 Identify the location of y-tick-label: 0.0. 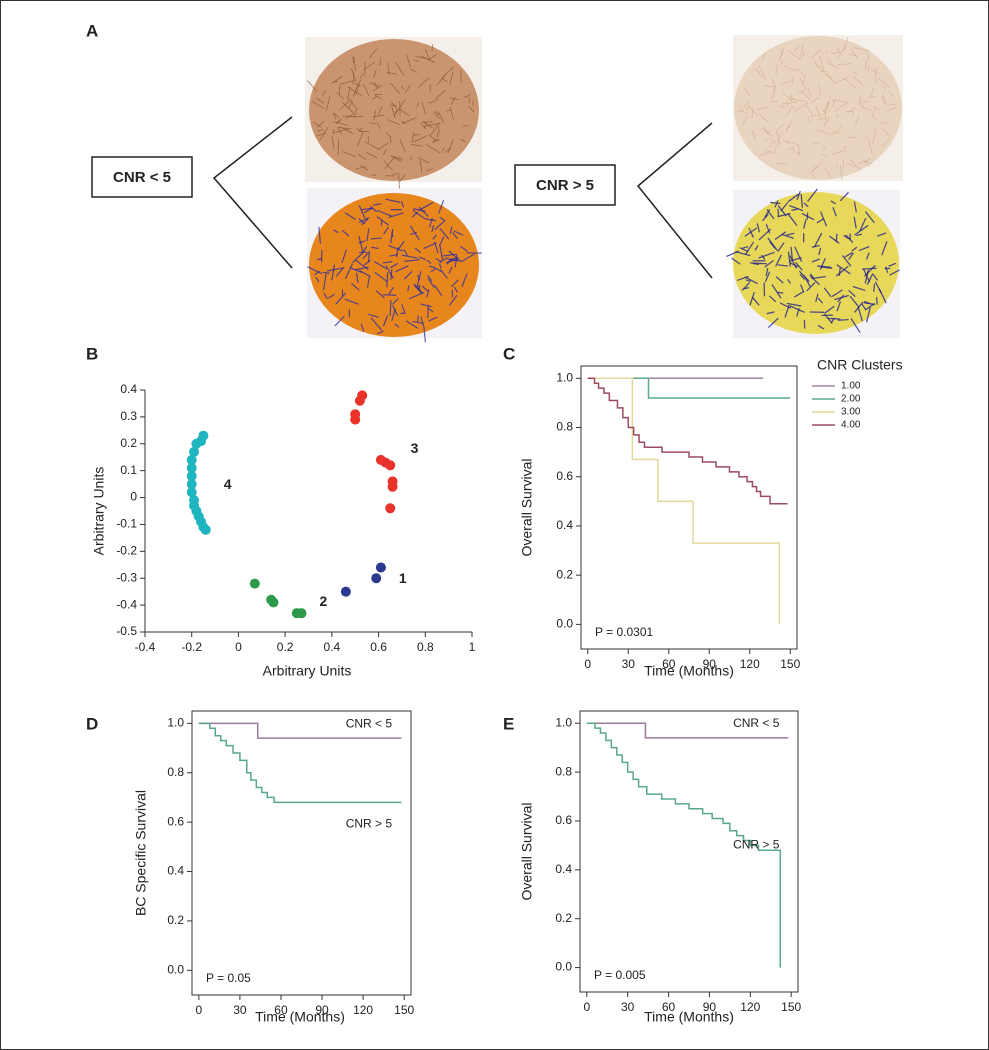
(175, 969).